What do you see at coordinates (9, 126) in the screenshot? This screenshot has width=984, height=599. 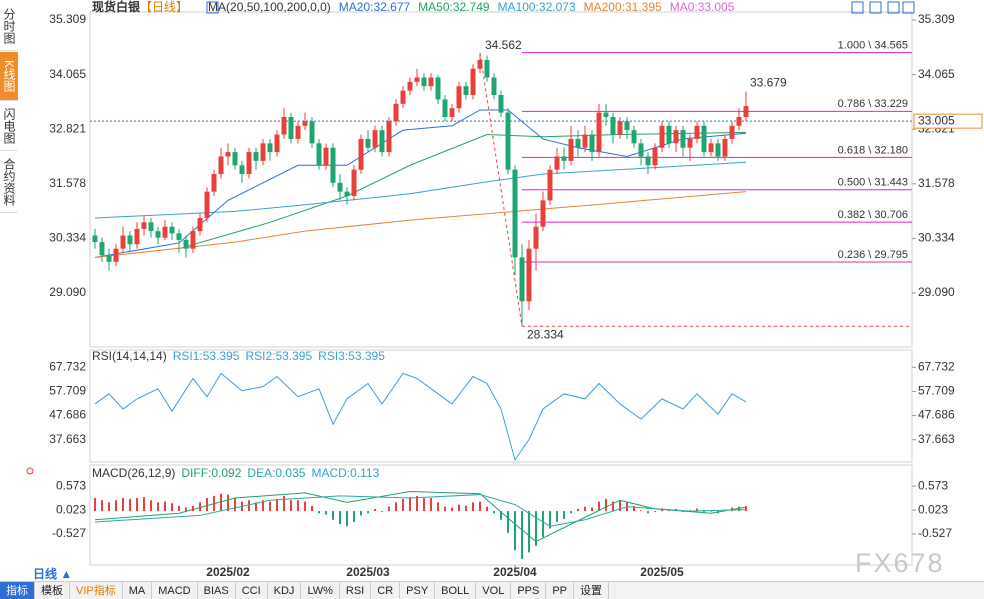 I see `sidebar-tab: 闪电图` at bounding box center [9, 126].